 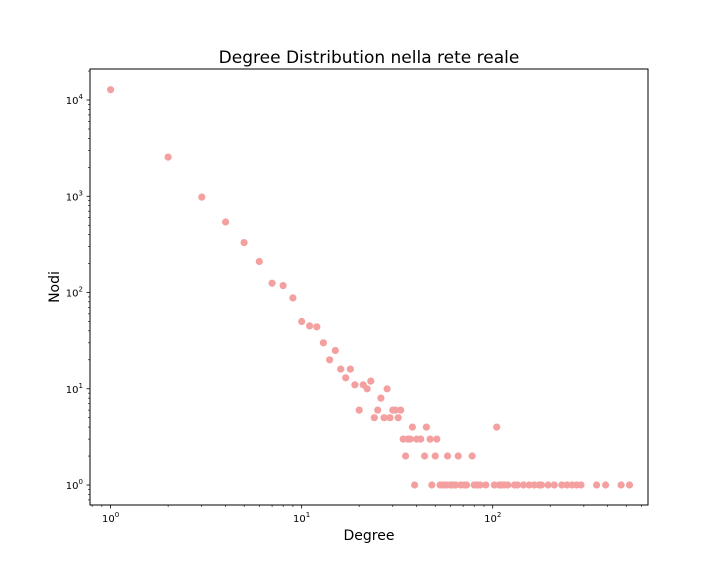 What do you see at coordinates (75, 100) in the screenshot?
I see `y-tick-label: 10⁴` at bounding box center [75, 100].